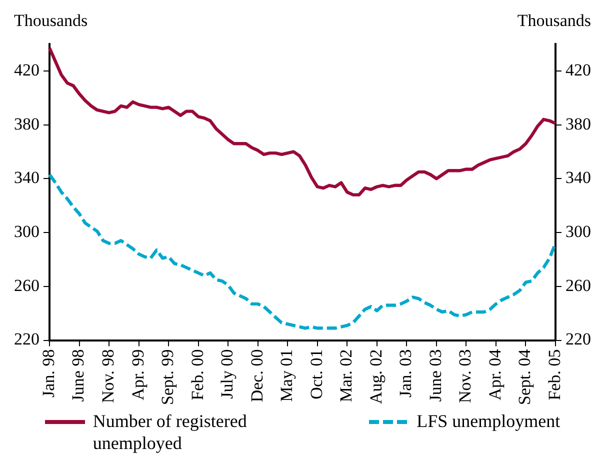 Image resolution: width=605 pixels, height=466 pixels. I want to click on x-tick-label: Nov. 03, so click(465, 376).